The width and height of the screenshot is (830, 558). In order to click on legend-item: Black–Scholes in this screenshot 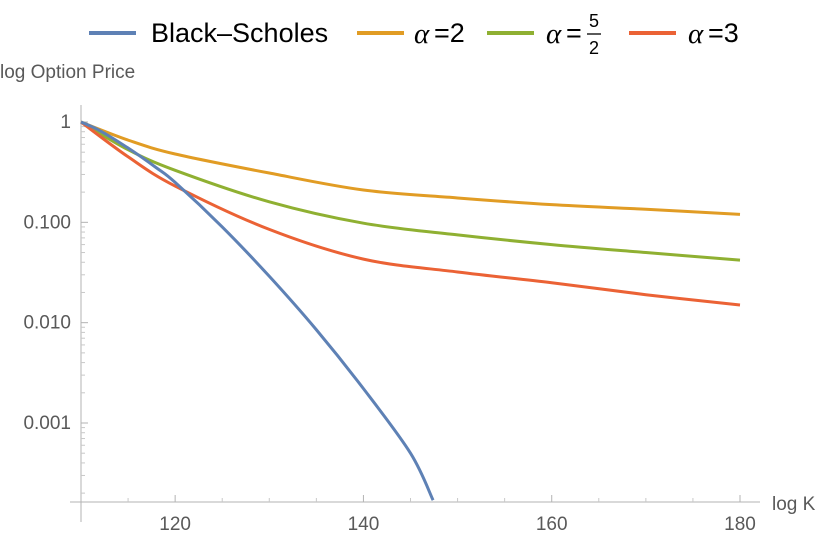, I will do `click(208, 33)`.